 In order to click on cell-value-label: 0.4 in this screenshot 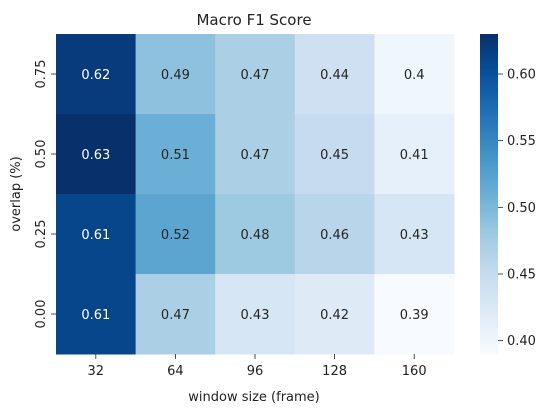, I will do `click(414, 75)`.